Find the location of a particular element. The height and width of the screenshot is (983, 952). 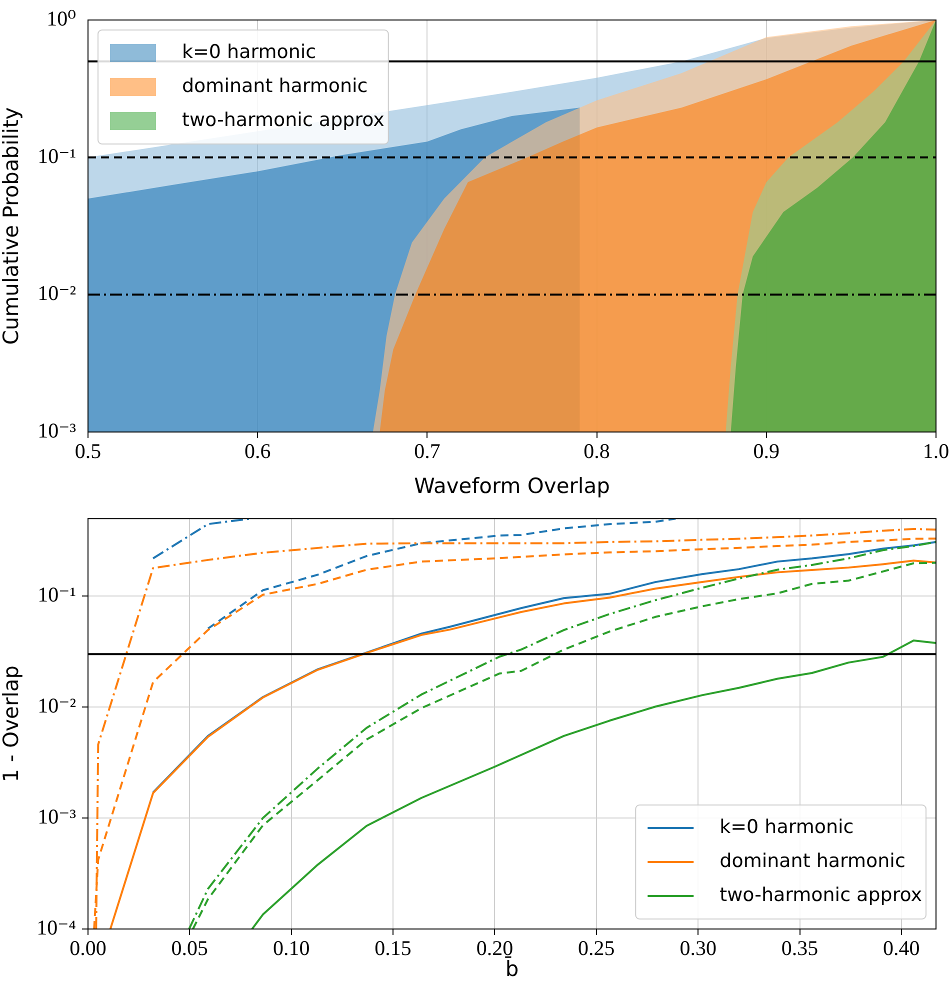

x-tick-label: 0.25 is located at coordinates (596, 948).